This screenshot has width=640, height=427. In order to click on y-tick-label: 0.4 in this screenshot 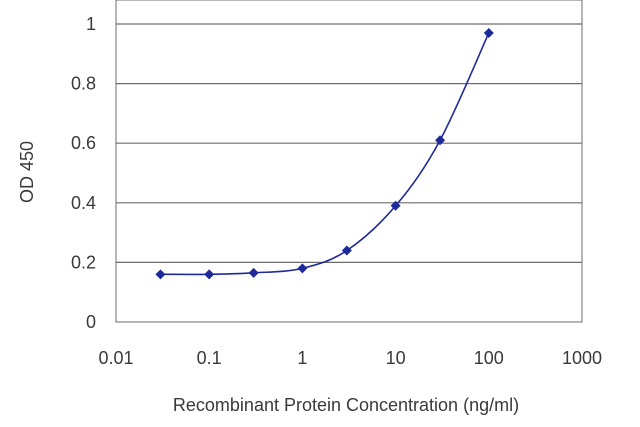, I will do `click(83, 203)`.